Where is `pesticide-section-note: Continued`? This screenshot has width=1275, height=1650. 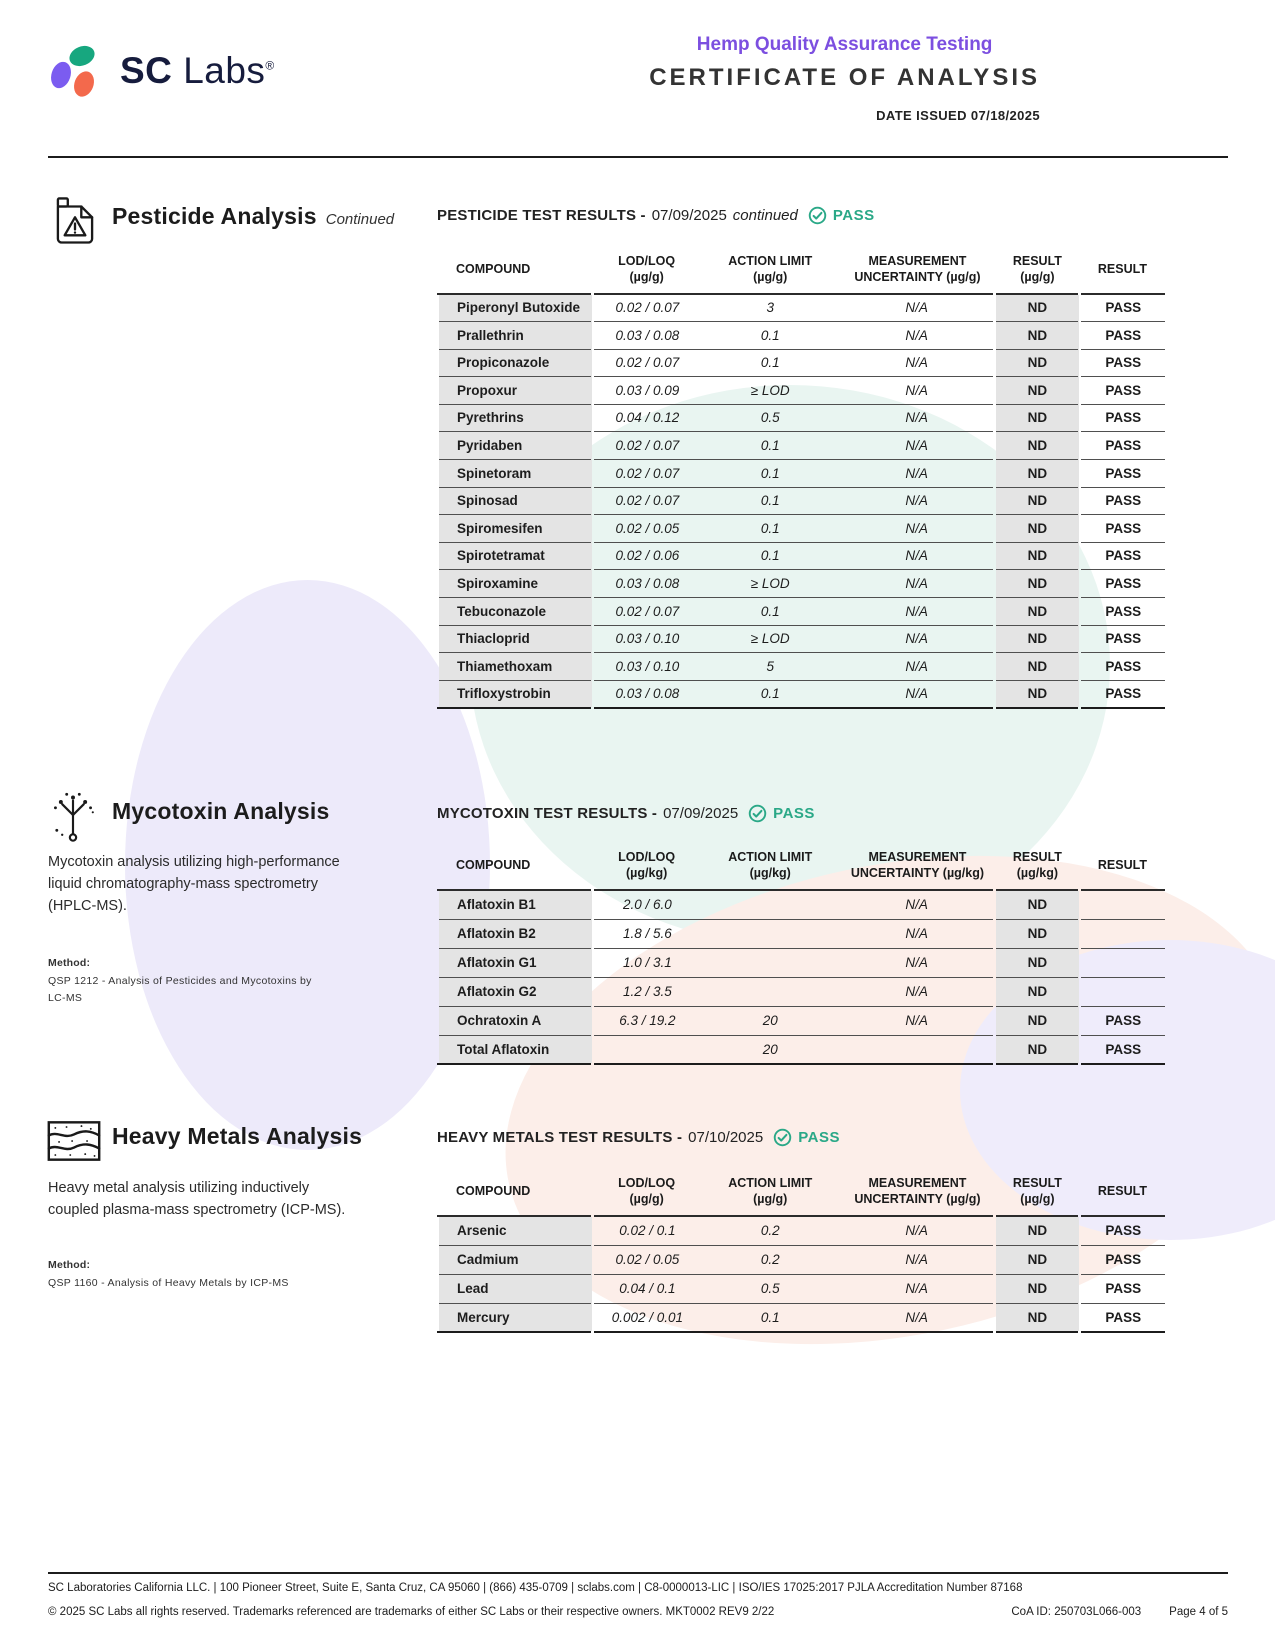
pesticide-section-note: Continued is located at coordinates (360, 219).